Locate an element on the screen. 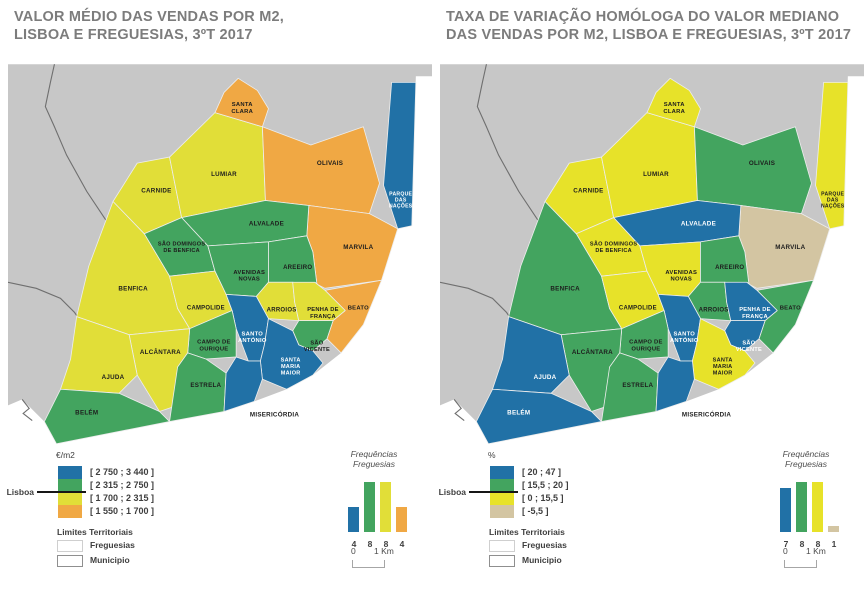  map-region-label-avenidas-novas: AVENIDAS NOVAS is located at coordinates (681, 276).